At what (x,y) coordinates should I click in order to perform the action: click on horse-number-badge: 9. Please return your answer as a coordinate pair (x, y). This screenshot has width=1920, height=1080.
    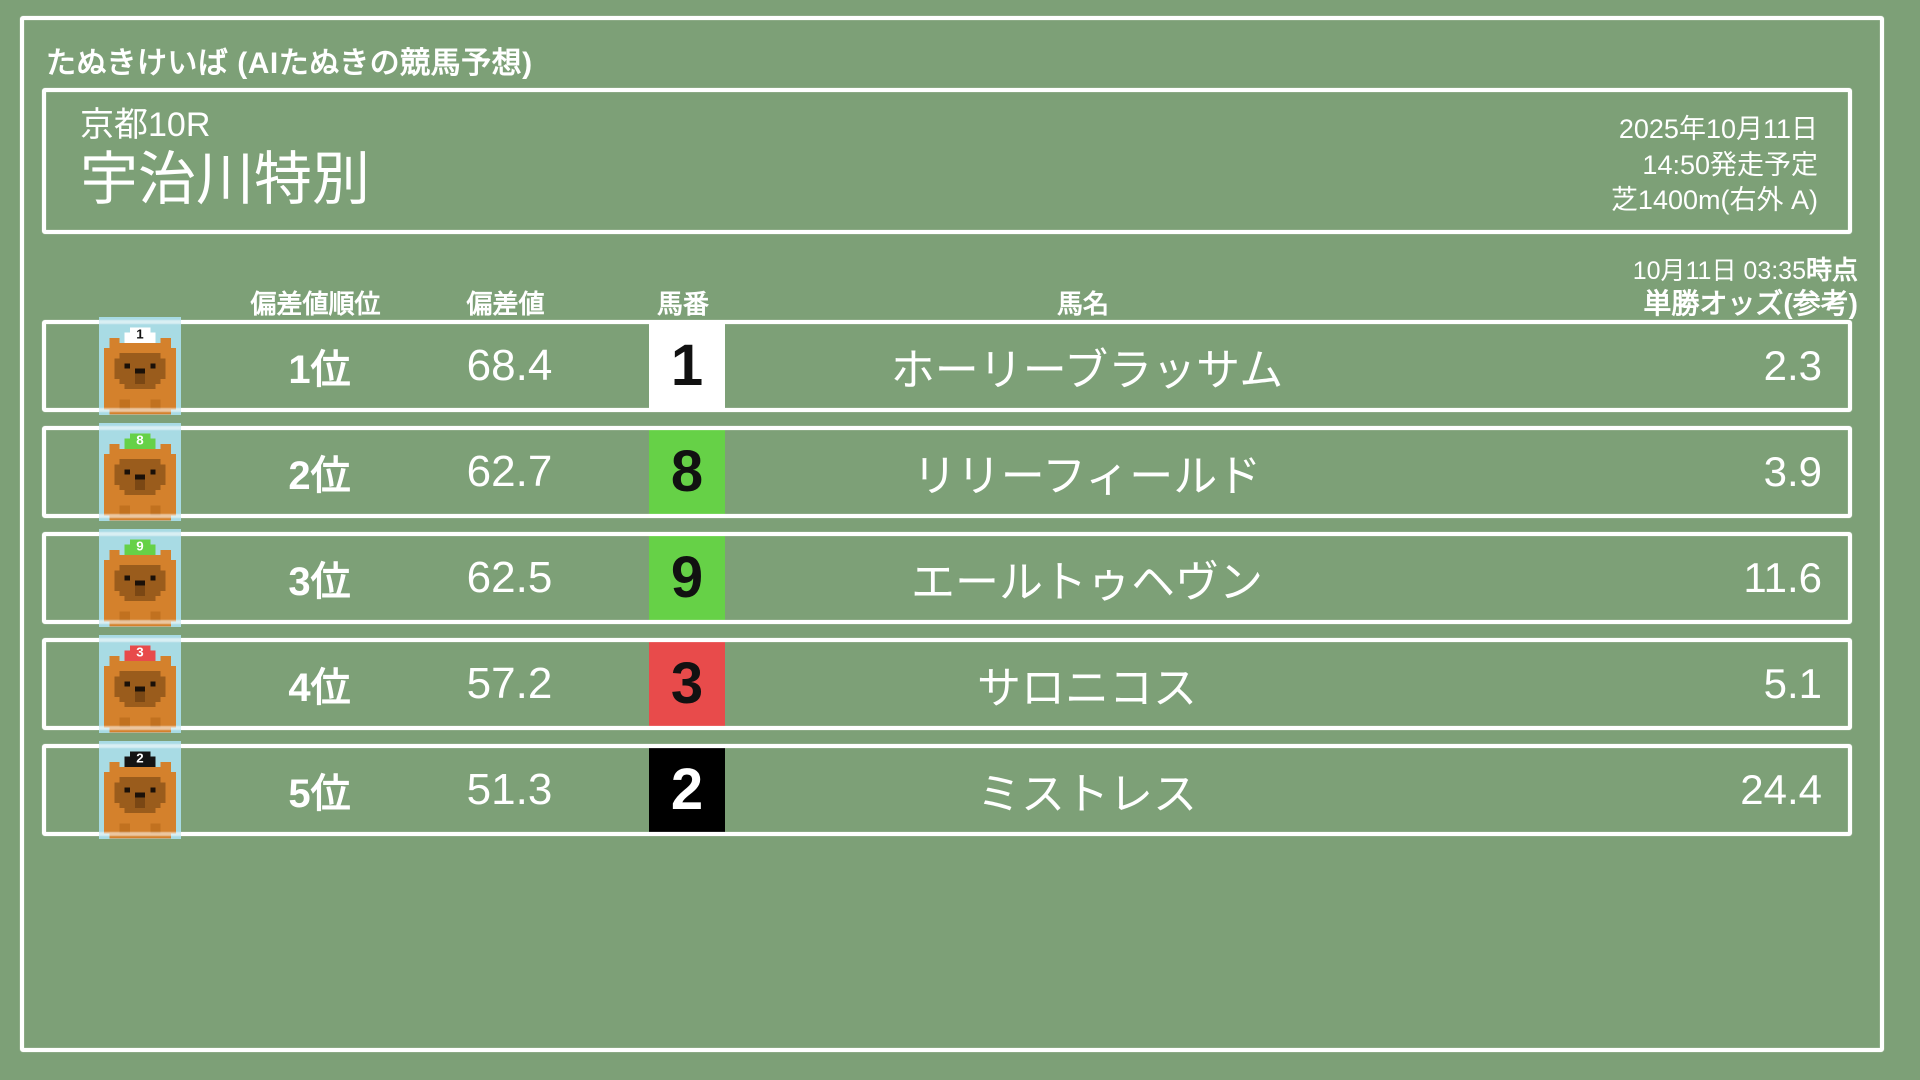
    Looking at the image, I should click on (687, 578).